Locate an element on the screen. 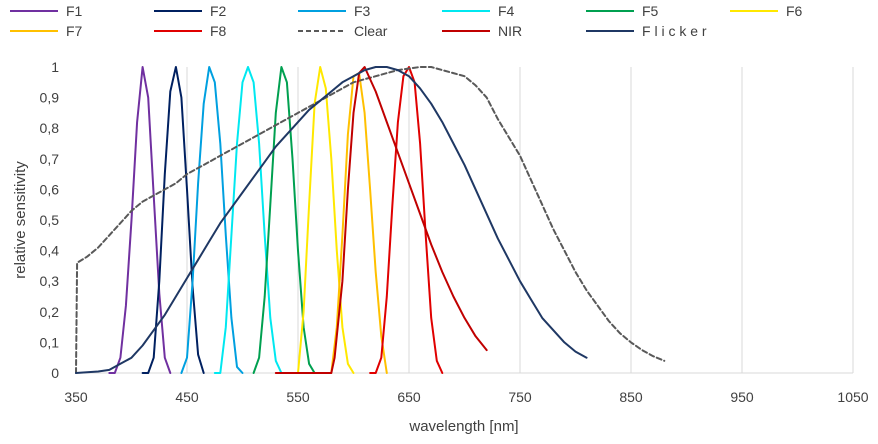 Image resolution: width=878 pixels, height=444 pixels. legend-label: F6 is located at coordinates (794, 11).